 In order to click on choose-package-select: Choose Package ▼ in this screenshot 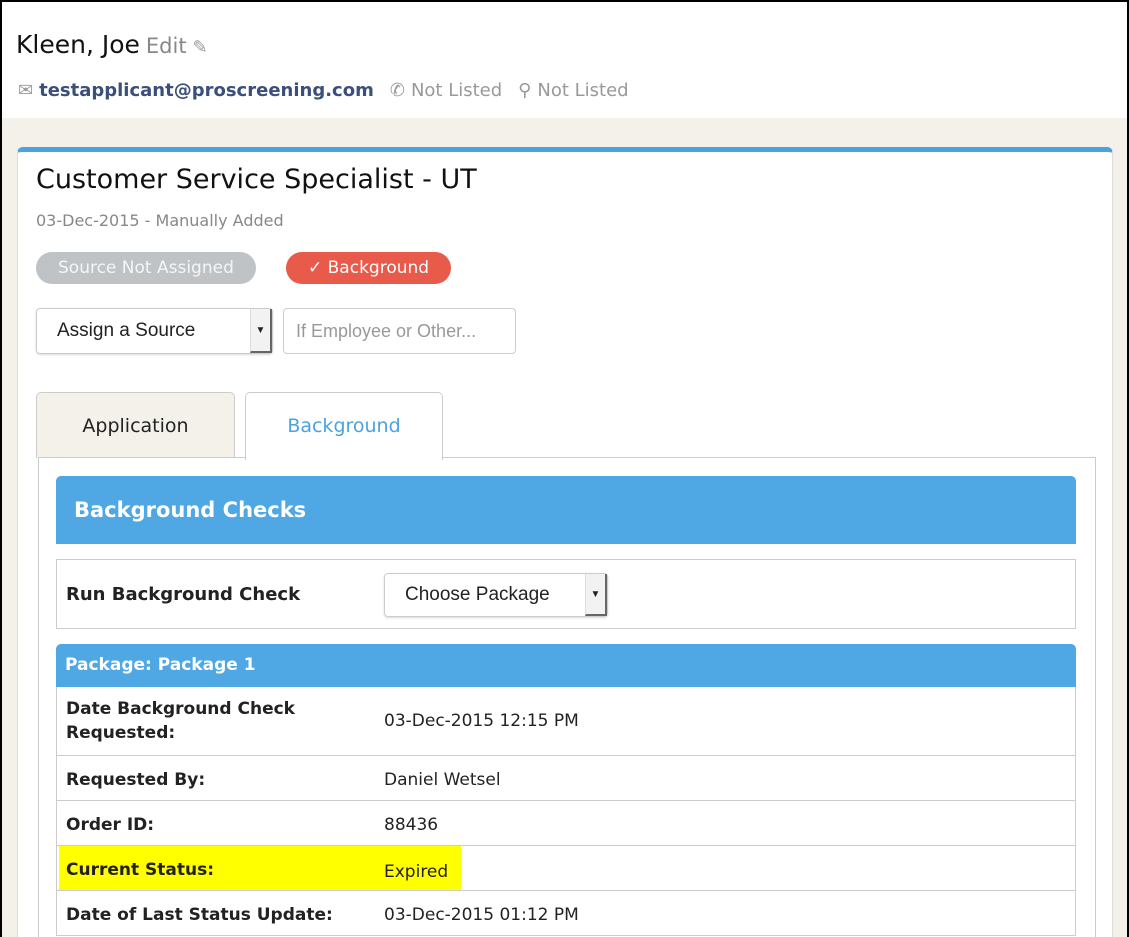, I will do `click(496, 595)`.